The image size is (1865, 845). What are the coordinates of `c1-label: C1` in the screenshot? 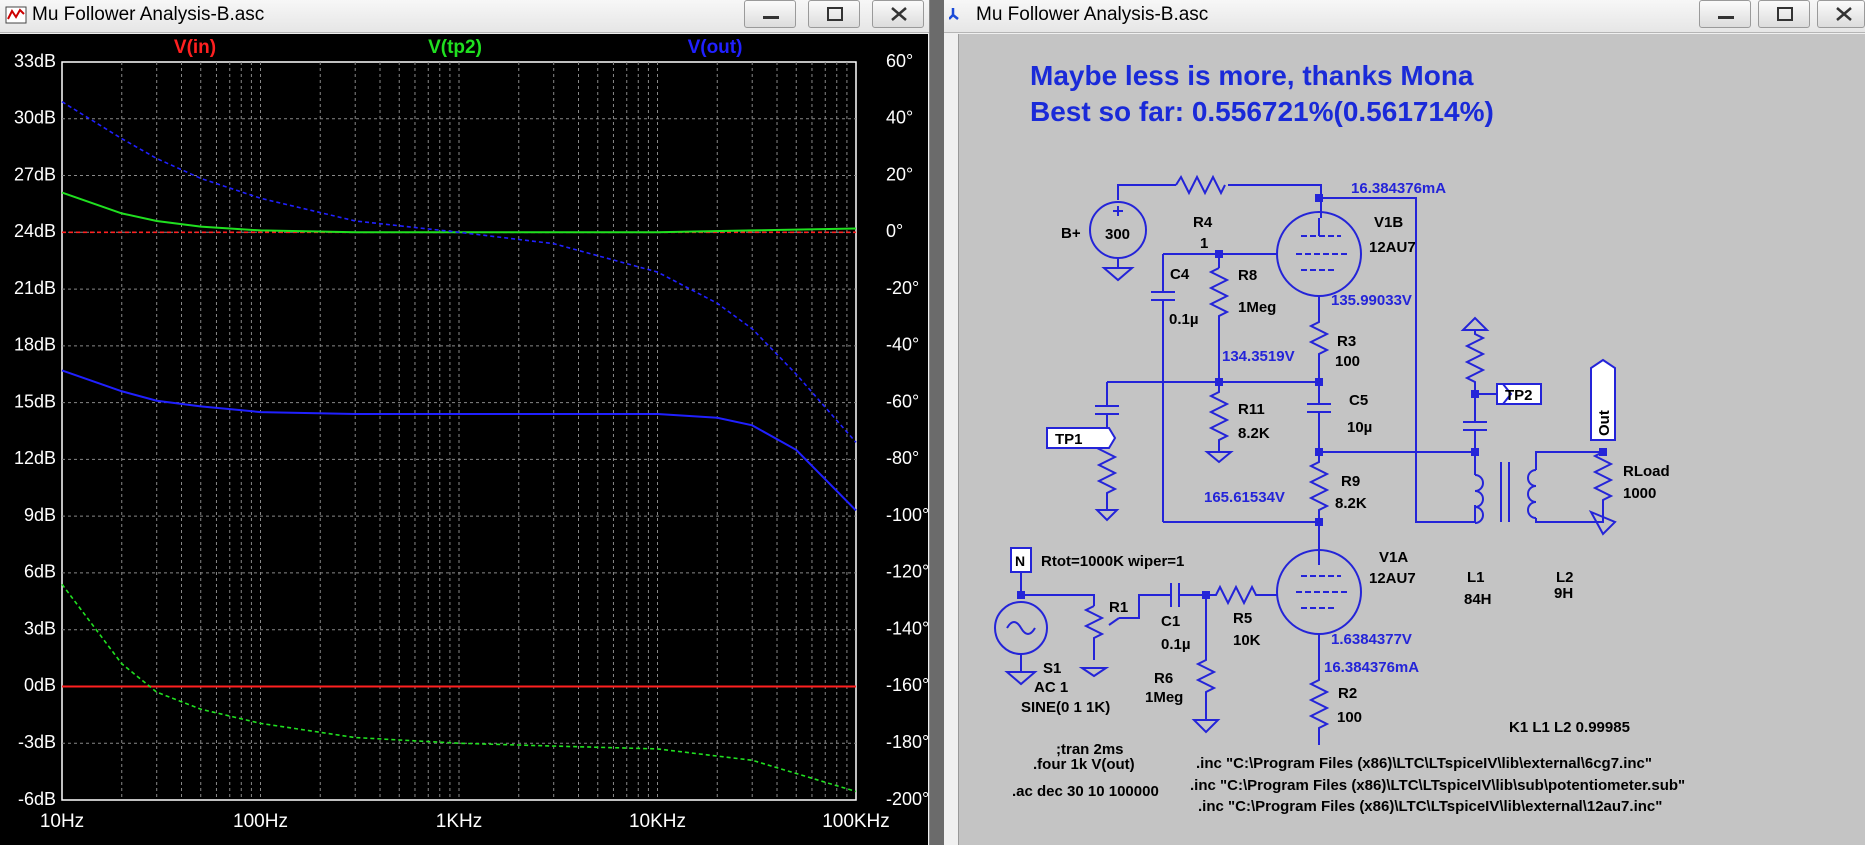 It's located at (1170, 621).